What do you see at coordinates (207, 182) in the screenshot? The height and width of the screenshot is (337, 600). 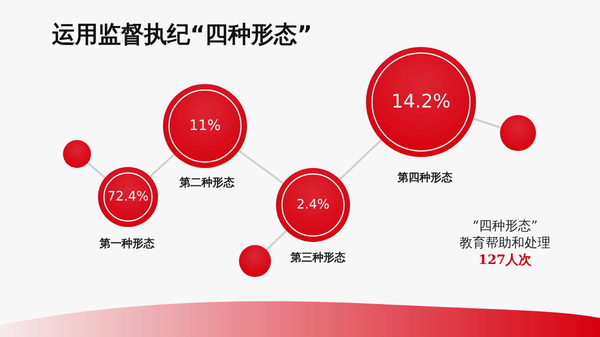 I see `category-label: 第二种形态` at bounding box center [207, 182].